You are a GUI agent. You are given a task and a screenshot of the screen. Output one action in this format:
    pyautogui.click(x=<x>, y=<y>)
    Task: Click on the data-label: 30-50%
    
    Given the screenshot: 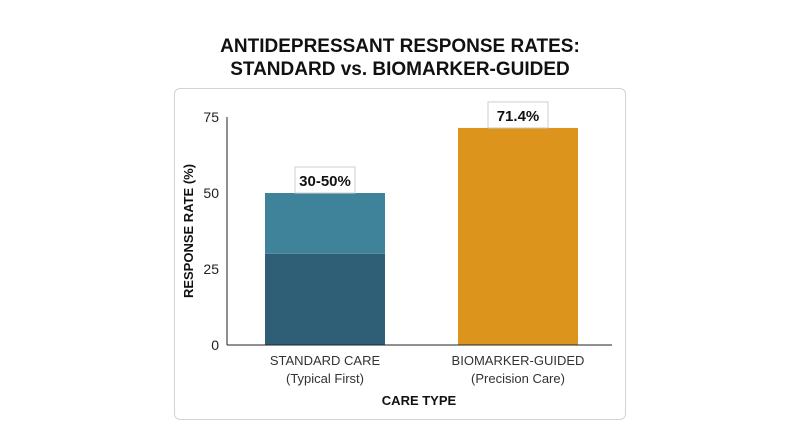 What is the action you would take?
    pyautogui.click(x=325, y=181)
    